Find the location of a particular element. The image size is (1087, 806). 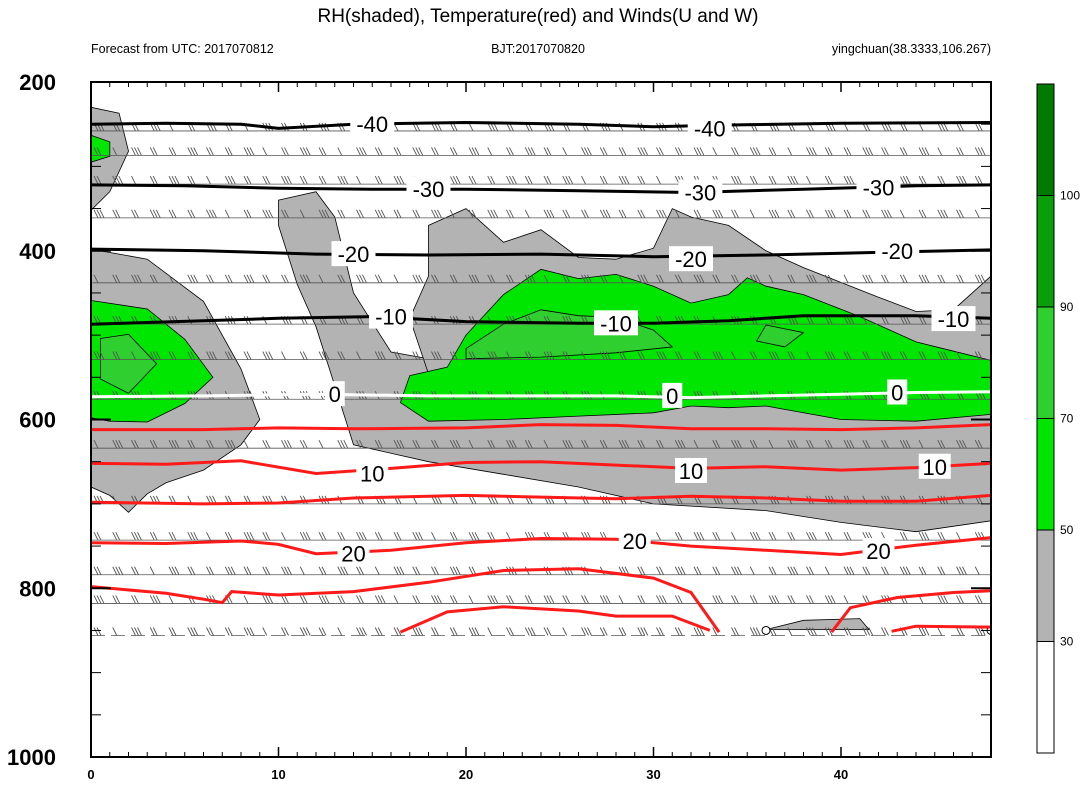

calm-wind-marker is located at coordinates (766, 630).